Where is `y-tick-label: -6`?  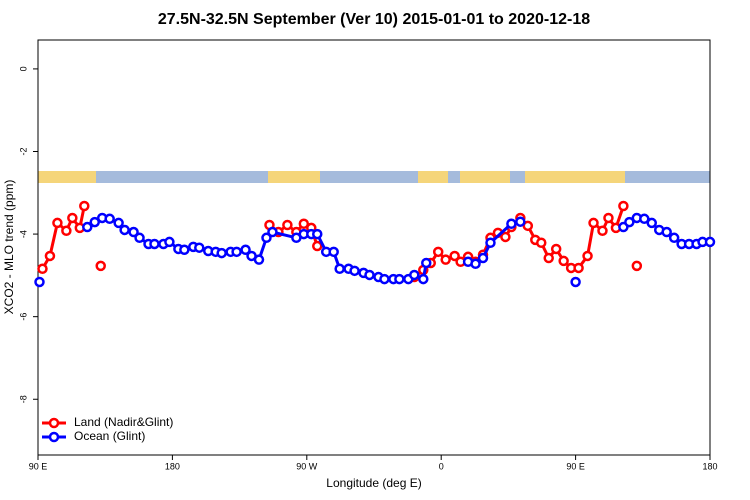
y-tick-label: -6 is located at coordinates (23, 317).